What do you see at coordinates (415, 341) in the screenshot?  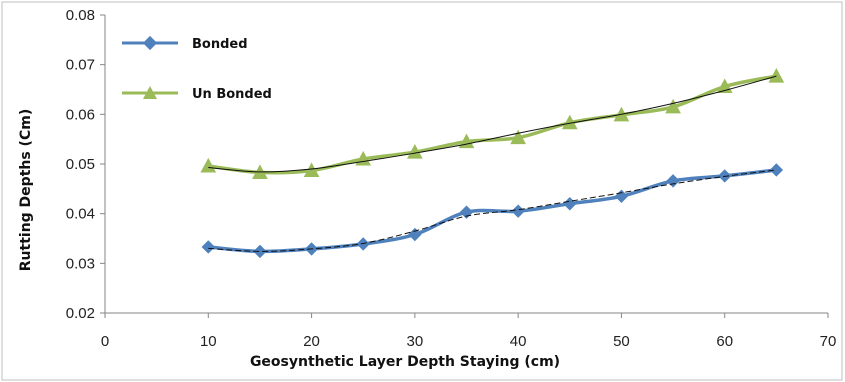 I see `x-tick-label: 30` at bounding box center [415, 341].